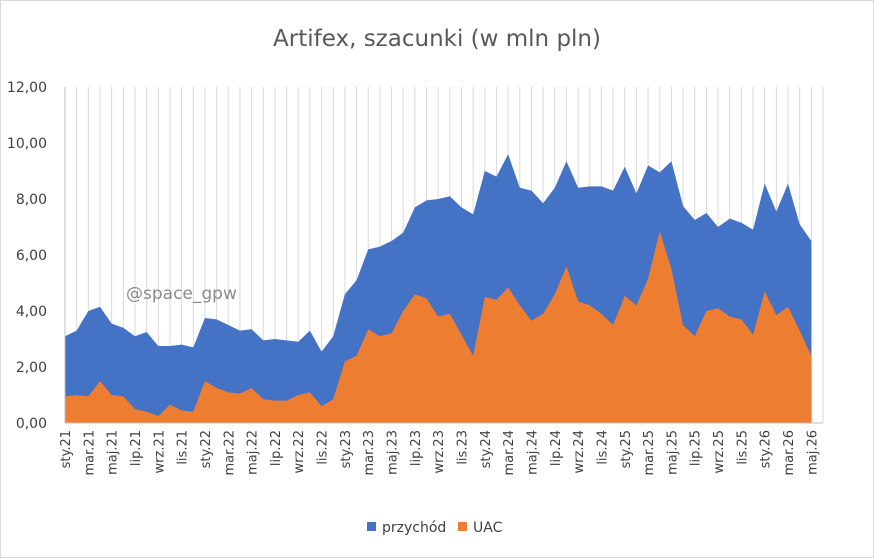 This screenshot has width=874, height=558. What do you see at coordinates (346, 449) in the screenshot?
I see `x-tick-label: sty.23` at bounding box center [346, 449].